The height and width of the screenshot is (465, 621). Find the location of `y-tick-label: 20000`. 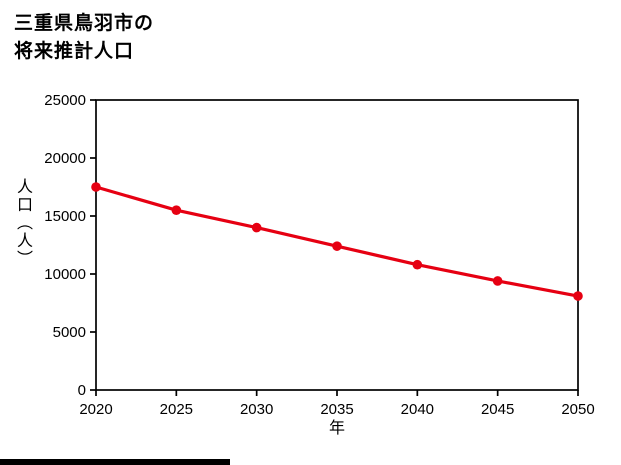

y-tick-label: 20000 is located at coordinates (65, 158).